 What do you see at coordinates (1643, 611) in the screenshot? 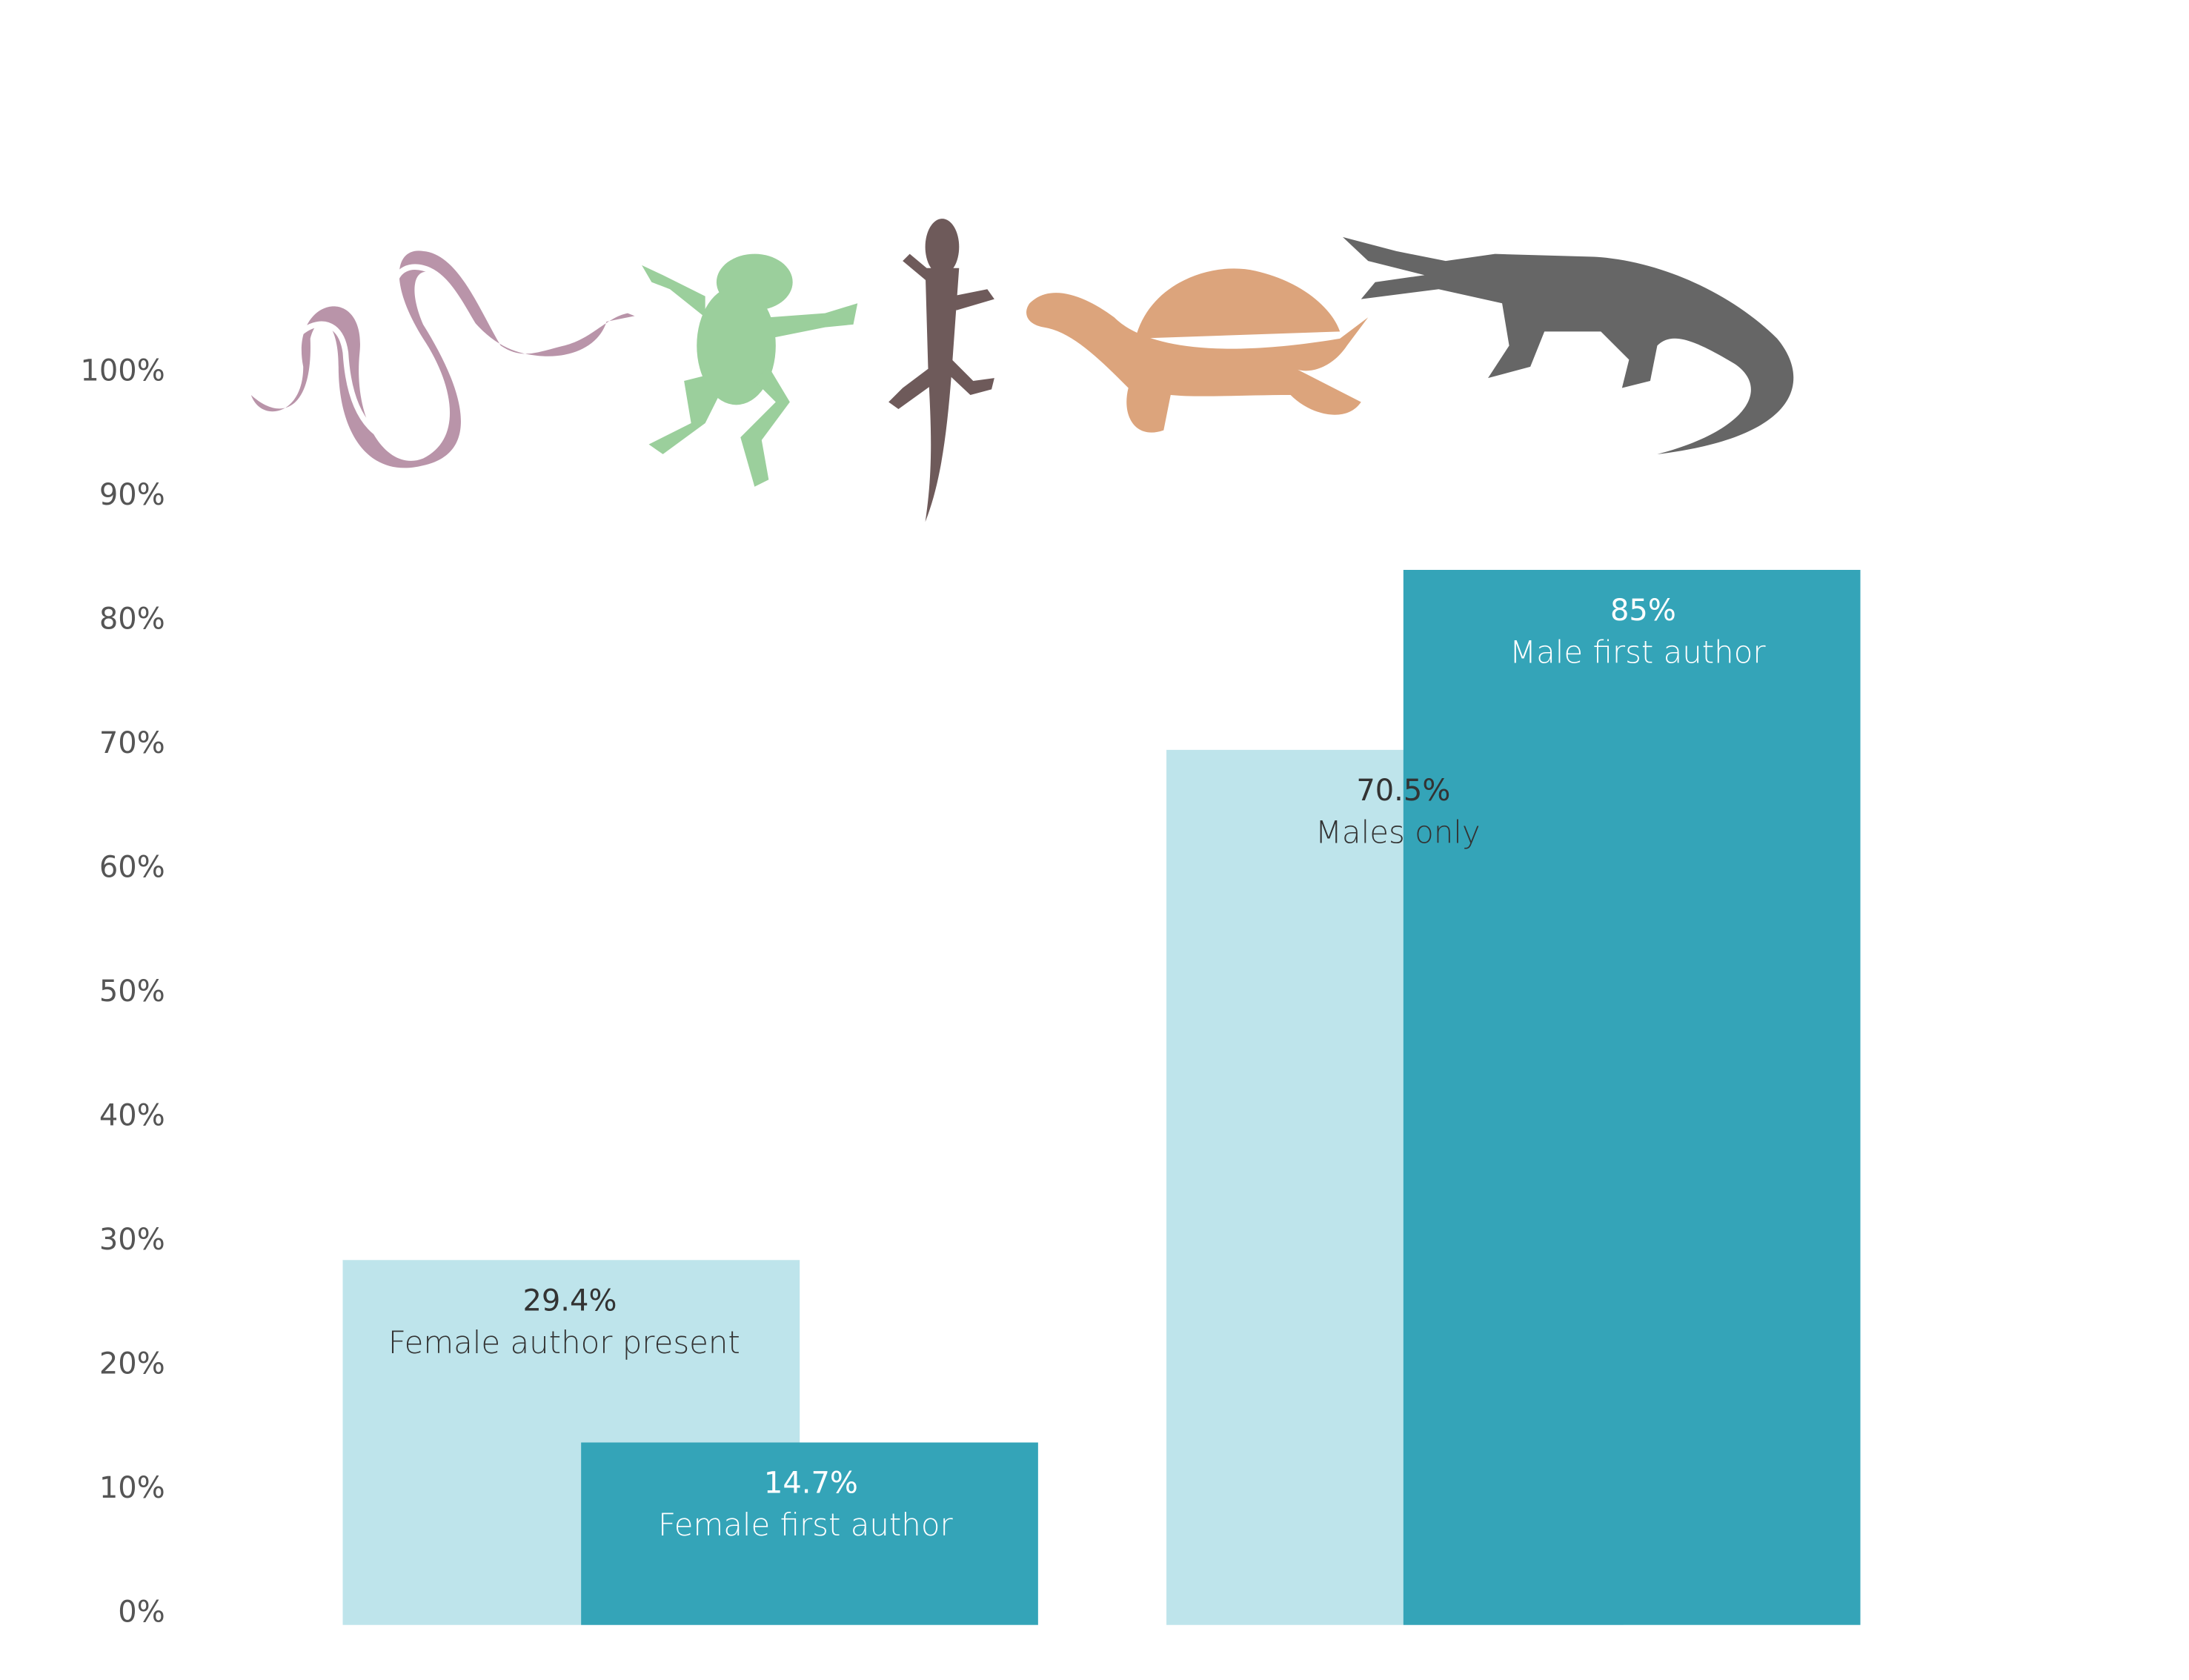
I see `value-label: 85%` at bounding box center [1643, 611].